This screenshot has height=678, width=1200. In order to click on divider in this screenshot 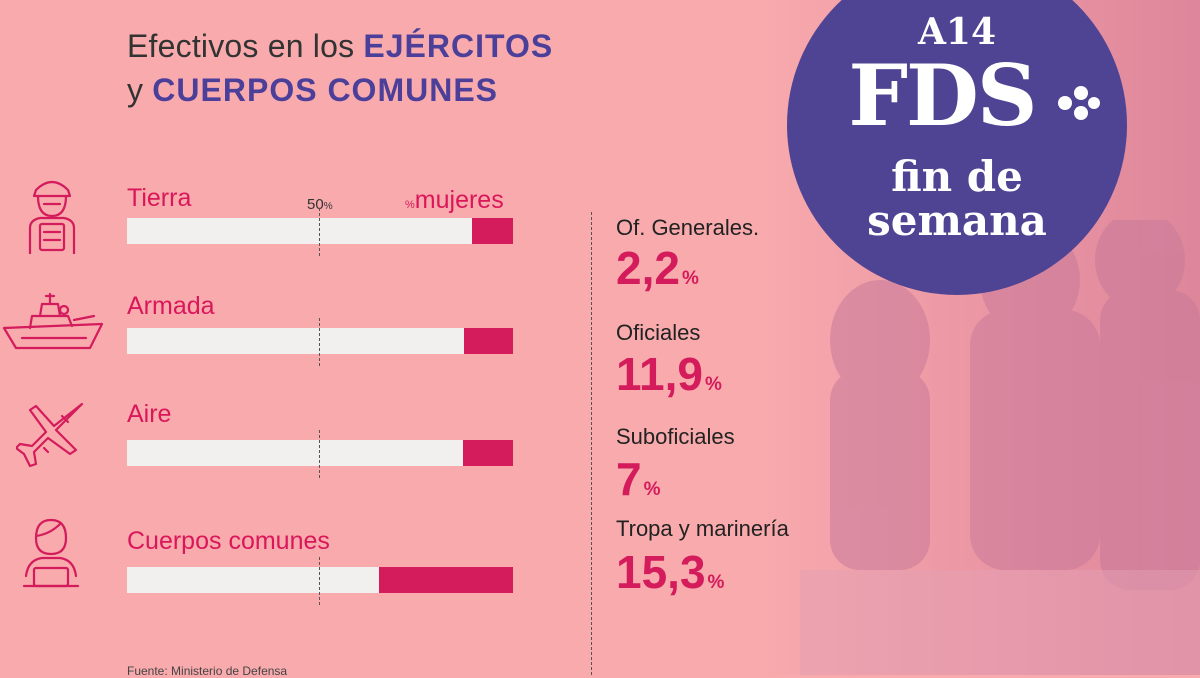, I will do `click(591, 443)`.